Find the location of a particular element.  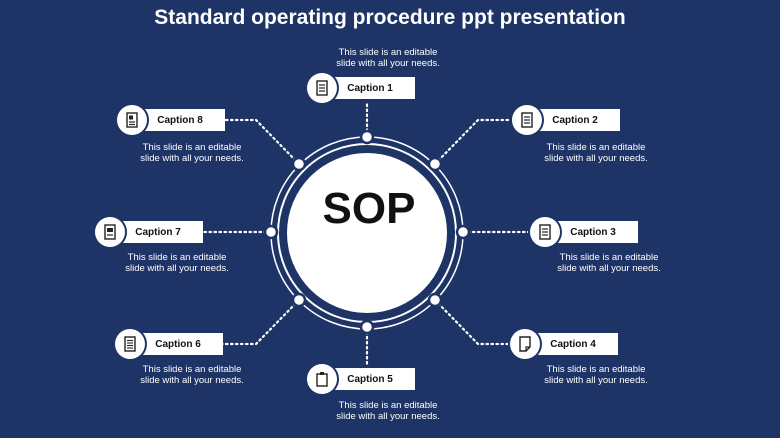

caption-6-label: Caption 6 is located at coordinates (178, 344).